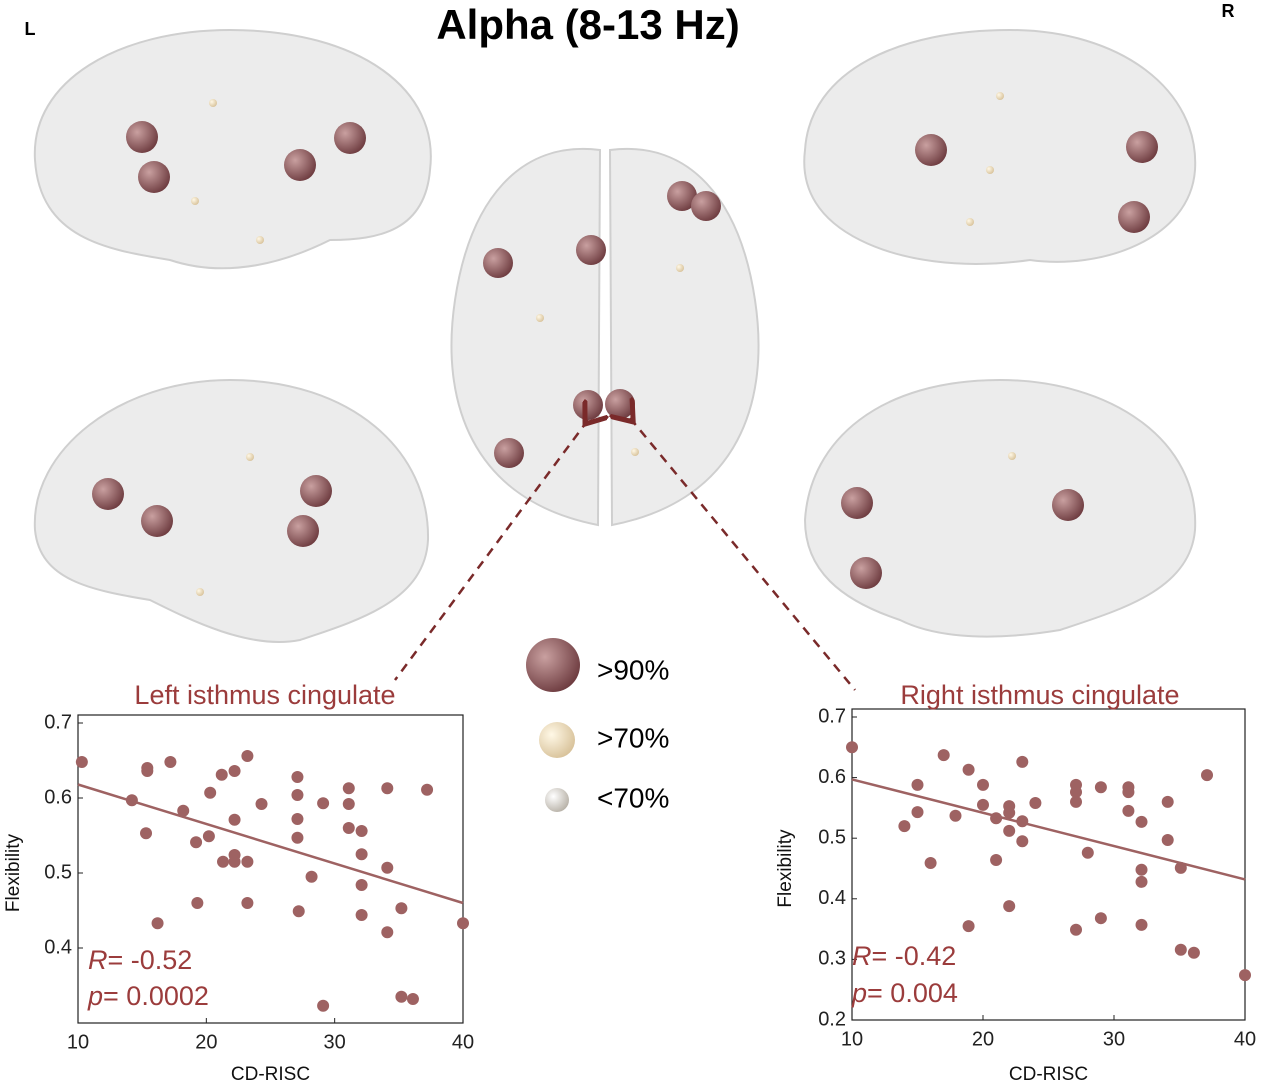 The width and height of the screenshot is (1262, 1086). Describe the element at coordinates (633, 797) in the screenshot. I see `legend-label: <70%` at that location.